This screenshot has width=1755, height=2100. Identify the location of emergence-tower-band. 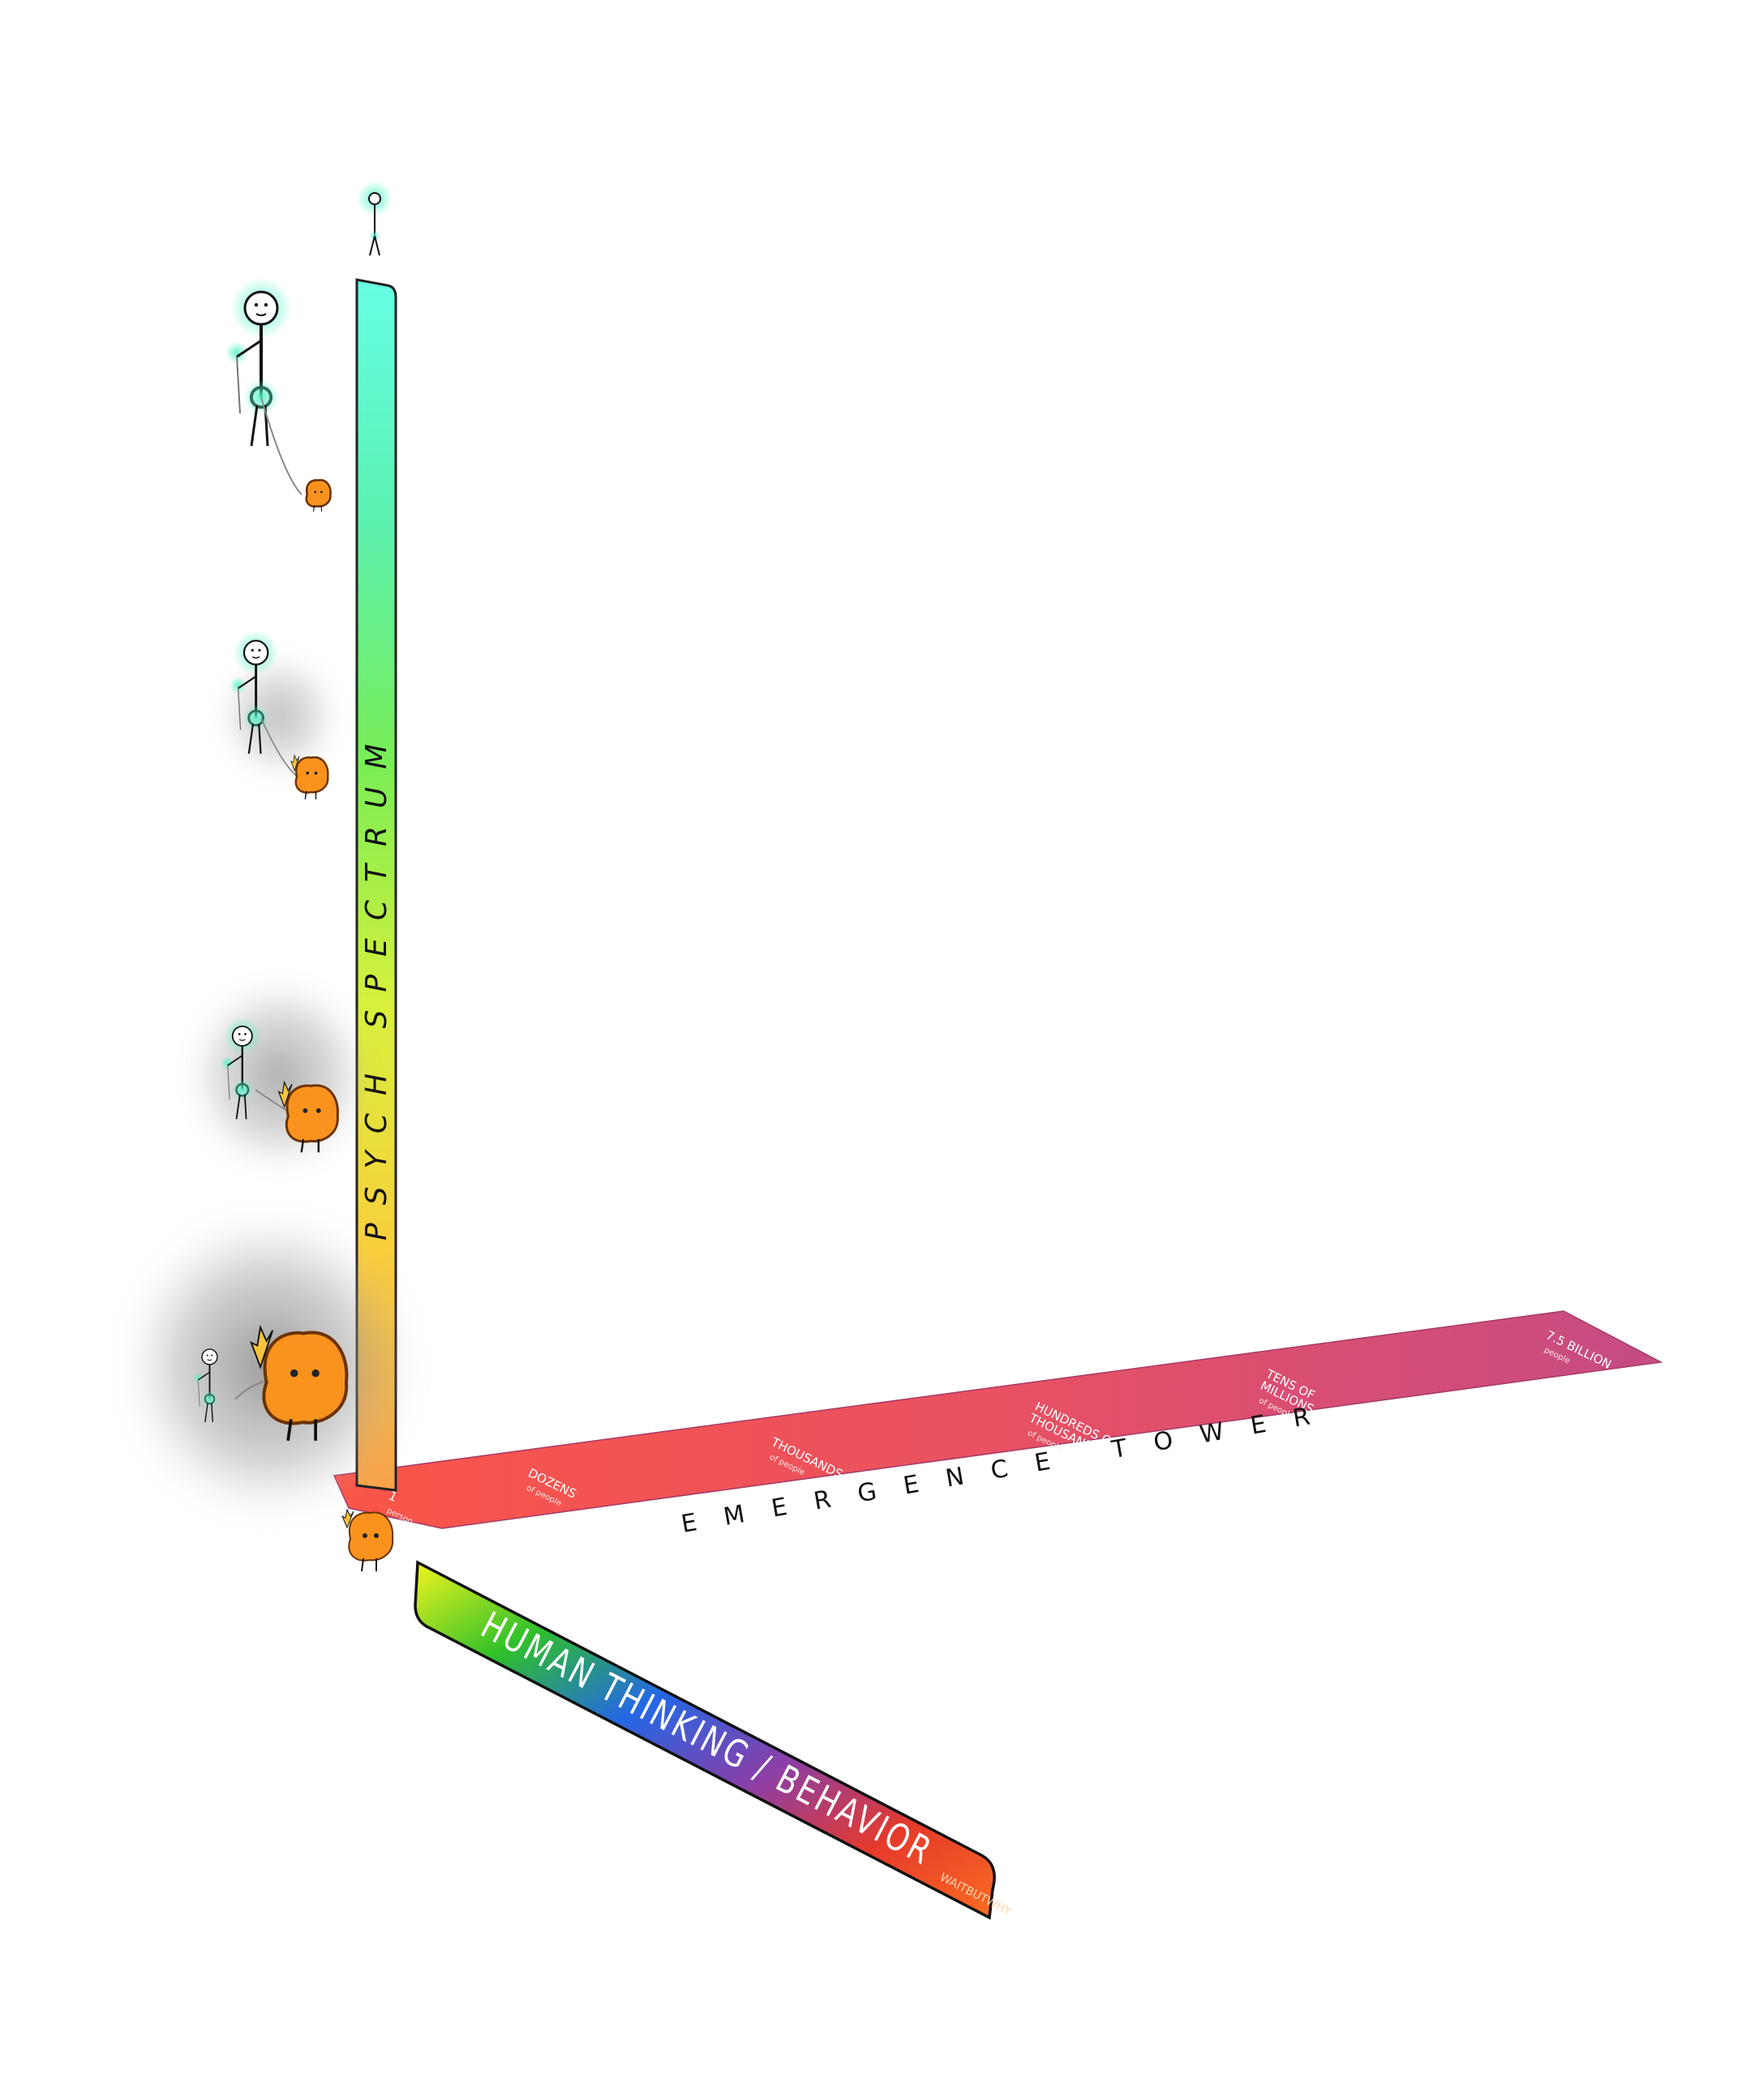
(998, 1419).